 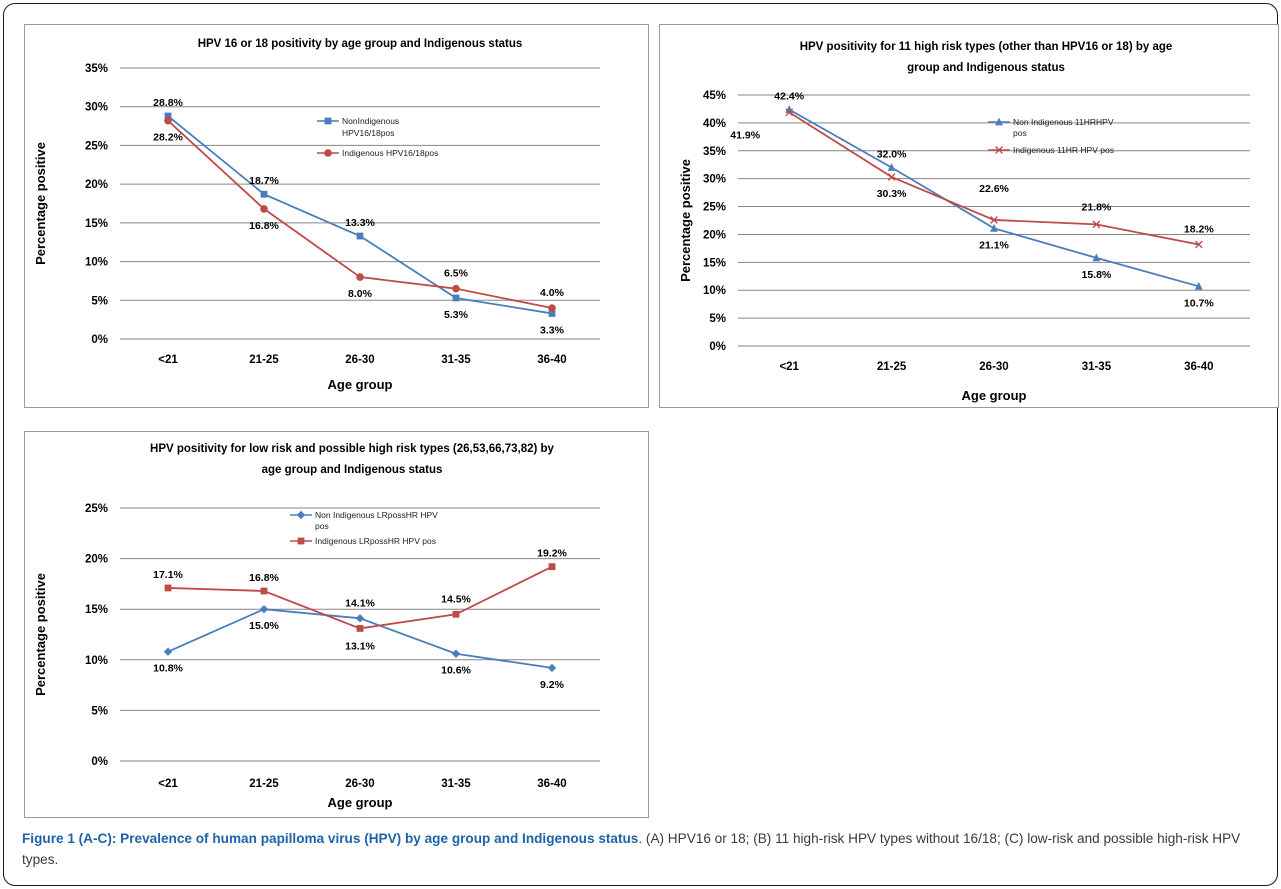 What do you see at coordinates (993, 367) in the screenshot?
I see `chart-b-xtick-label: 26-30` at bounding box center [993, 367].